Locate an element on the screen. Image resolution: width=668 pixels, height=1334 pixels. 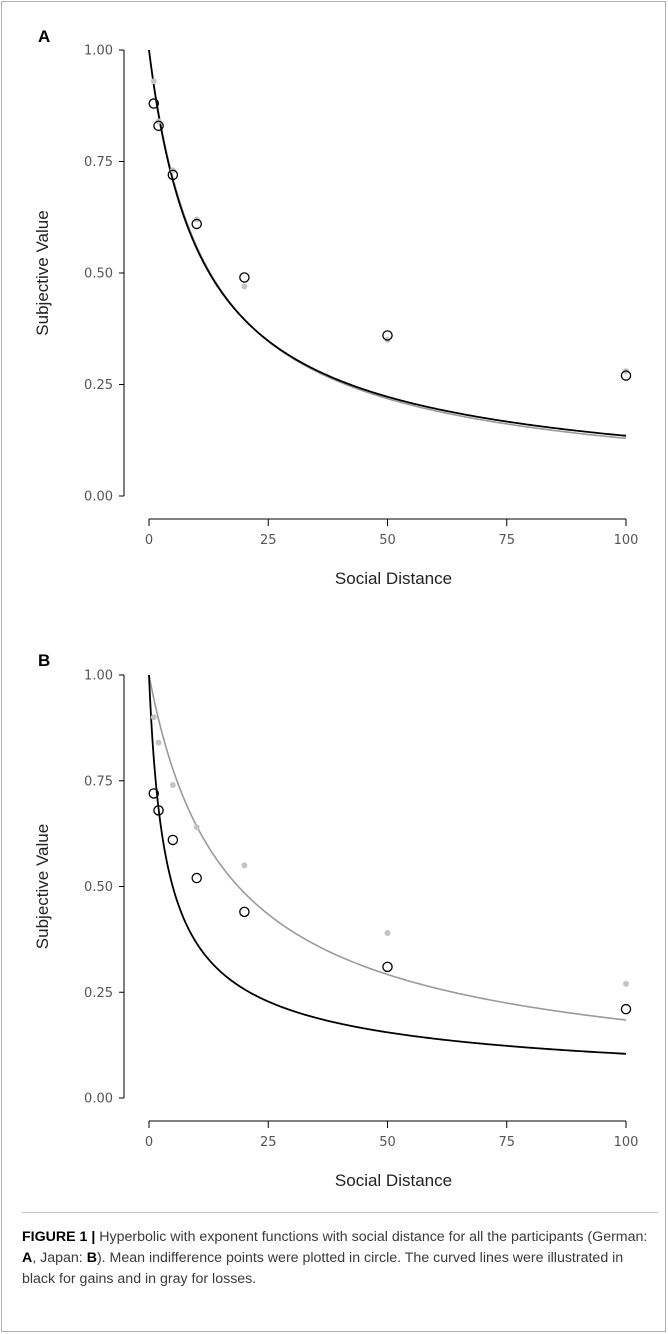
caption-german-label: A is located at coordinates (27, 1258).